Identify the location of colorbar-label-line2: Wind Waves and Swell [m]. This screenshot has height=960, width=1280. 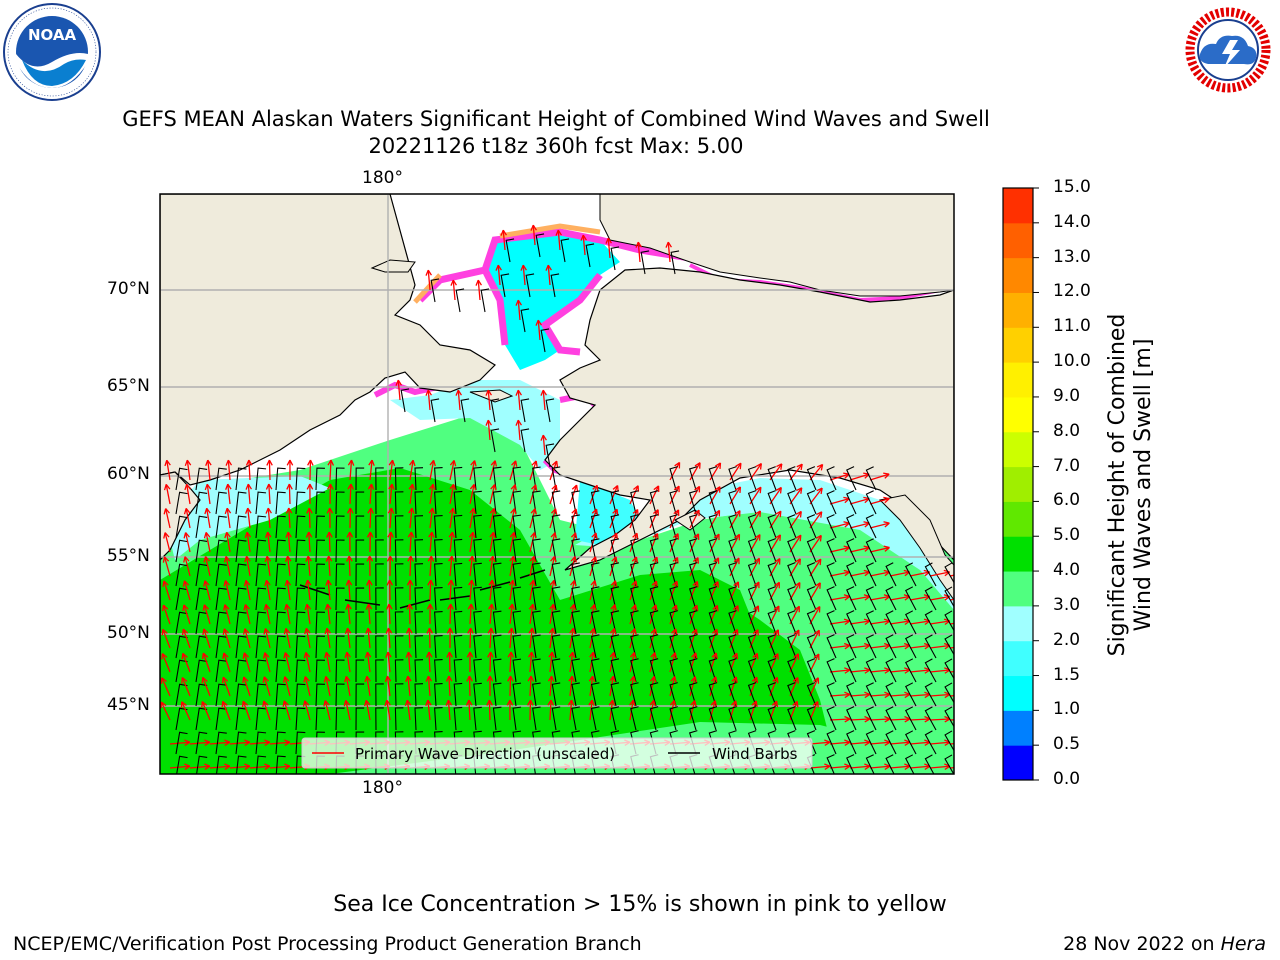
(1143, 485).